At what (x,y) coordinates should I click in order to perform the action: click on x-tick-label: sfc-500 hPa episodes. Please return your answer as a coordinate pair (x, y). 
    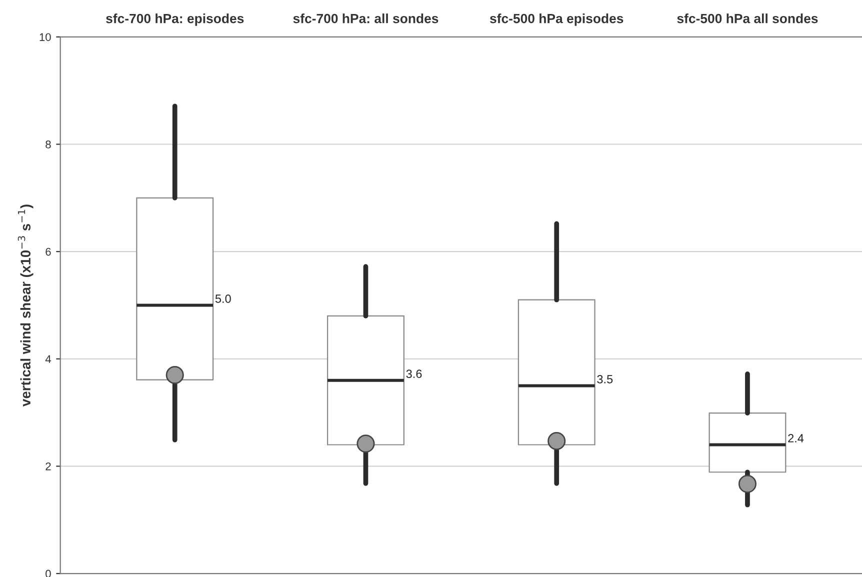
    Looking at the image, I should click on (557, 20).